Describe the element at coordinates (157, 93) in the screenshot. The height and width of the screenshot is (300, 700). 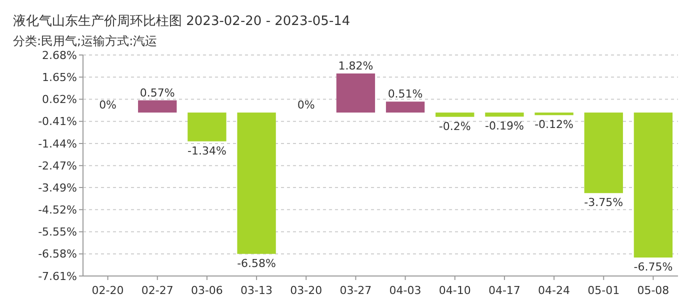
I see `data-label: 0.57%` at that location.